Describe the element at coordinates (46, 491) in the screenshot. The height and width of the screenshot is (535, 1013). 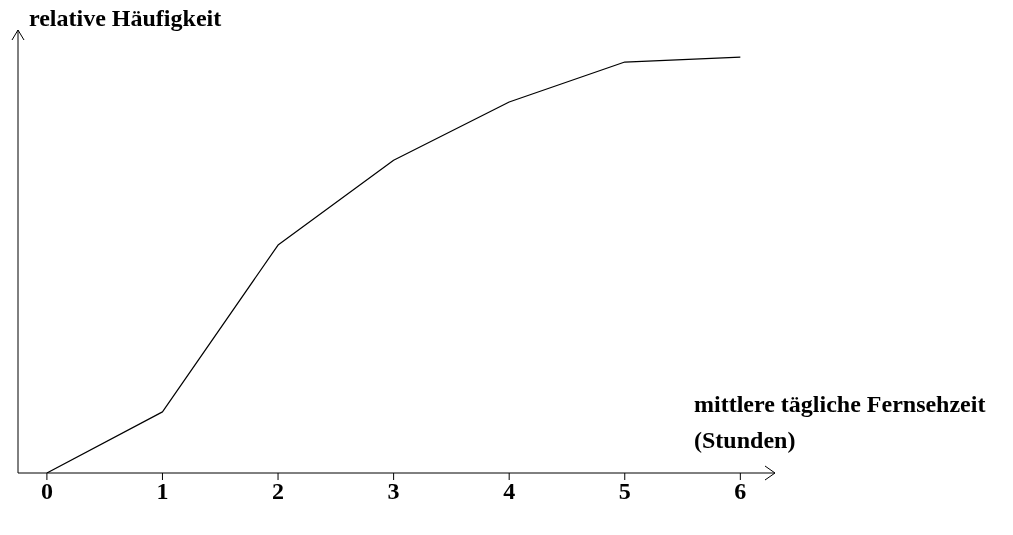
I see `x-tick-label: 0` at that location.